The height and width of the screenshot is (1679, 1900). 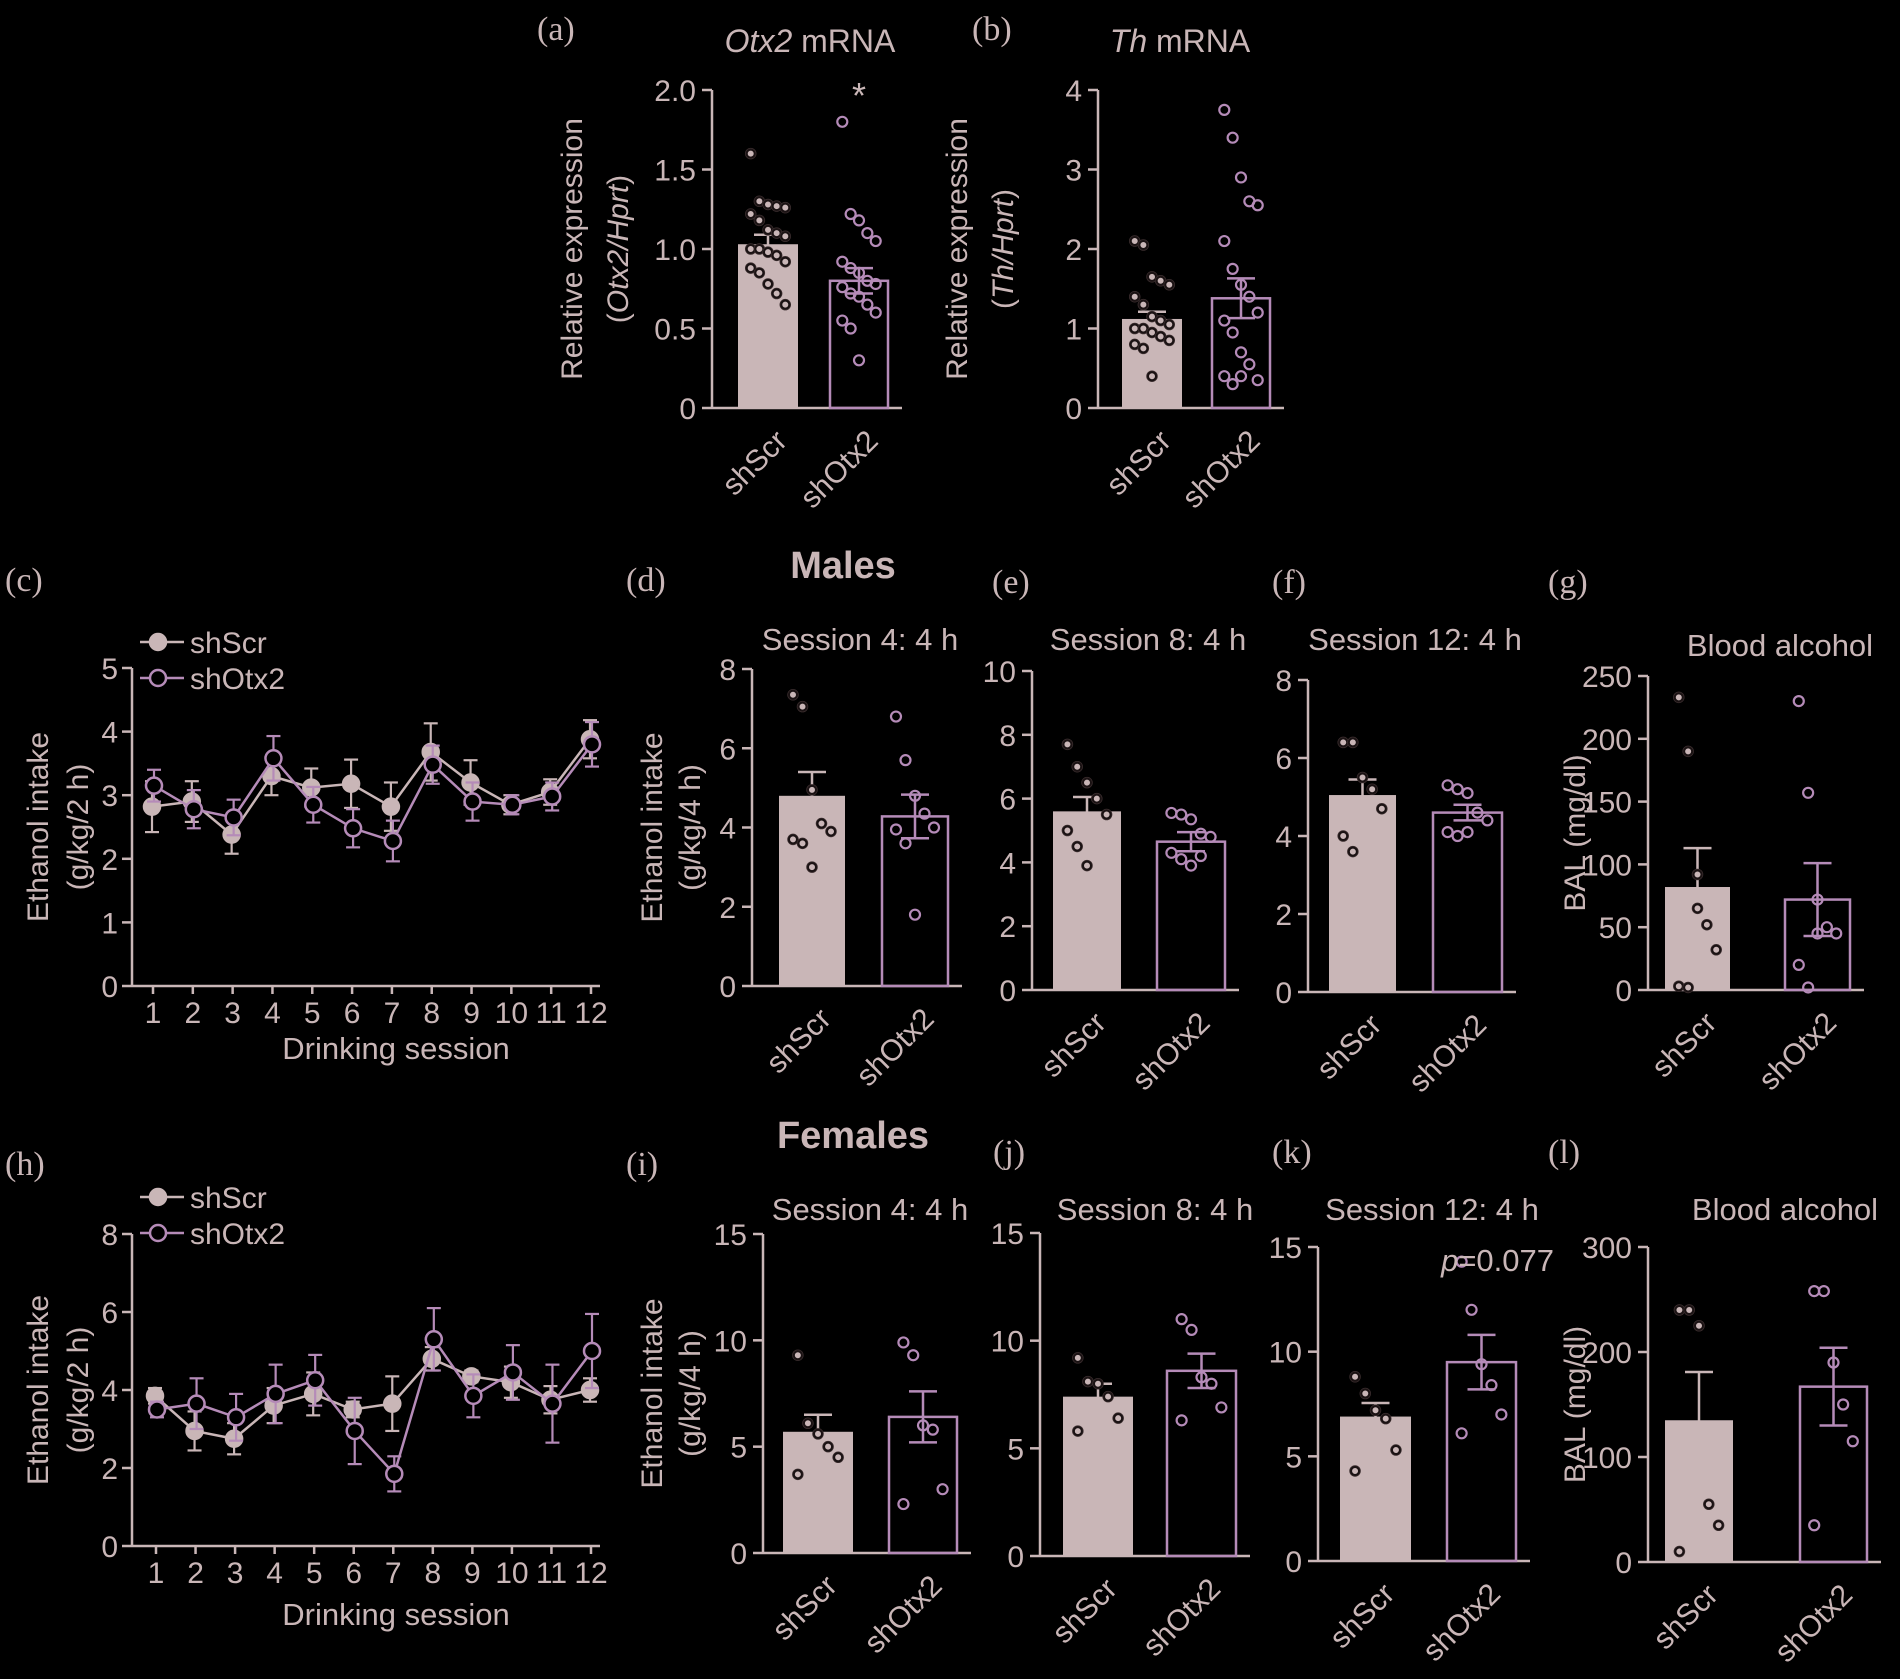 What do you see at coordinates (235, 1573) in the screenshot?
I see `x-tick-label: 3` at bounding box center [235, 1573].